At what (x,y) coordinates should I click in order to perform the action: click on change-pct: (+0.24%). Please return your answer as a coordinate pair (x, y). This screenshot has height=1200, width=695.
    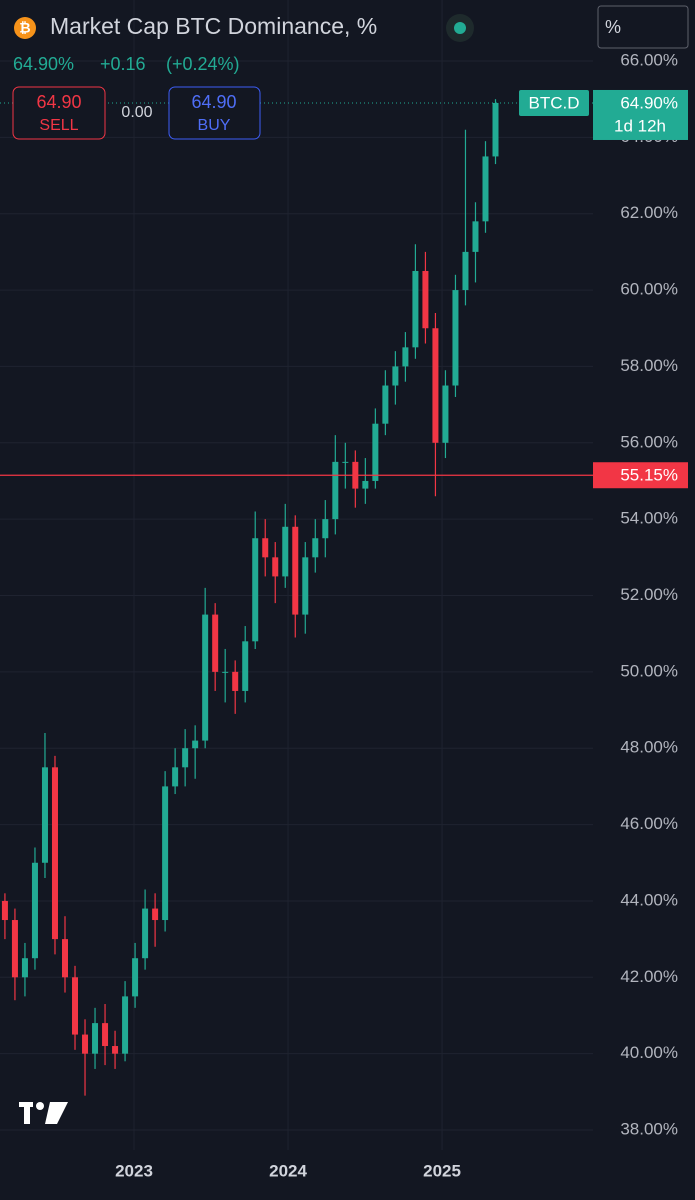
    Looking at the image, I should click on (203, 64).